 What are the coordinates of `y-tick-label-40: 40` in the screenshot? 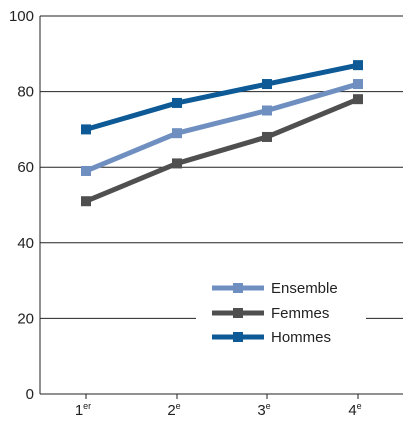 It's located at (25, 243).